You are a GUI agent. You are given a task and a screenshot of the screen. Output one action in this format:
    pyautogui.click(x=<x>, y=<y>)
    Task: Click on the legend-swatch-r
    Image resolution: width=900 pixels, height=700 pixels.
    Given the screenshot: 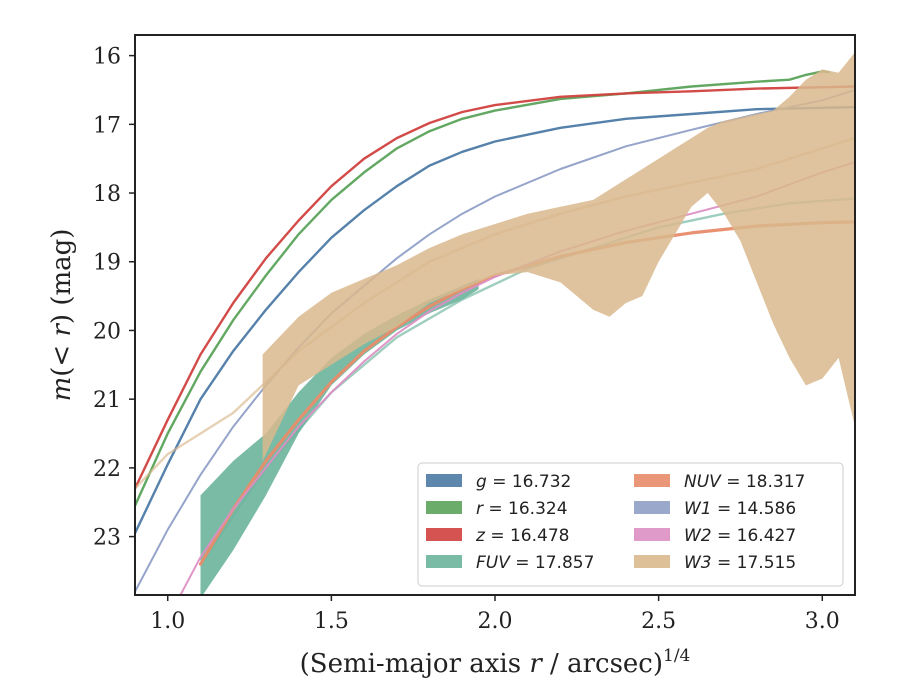 What is the action you would take?
    pyautogui.click(x=444, y=507)
    